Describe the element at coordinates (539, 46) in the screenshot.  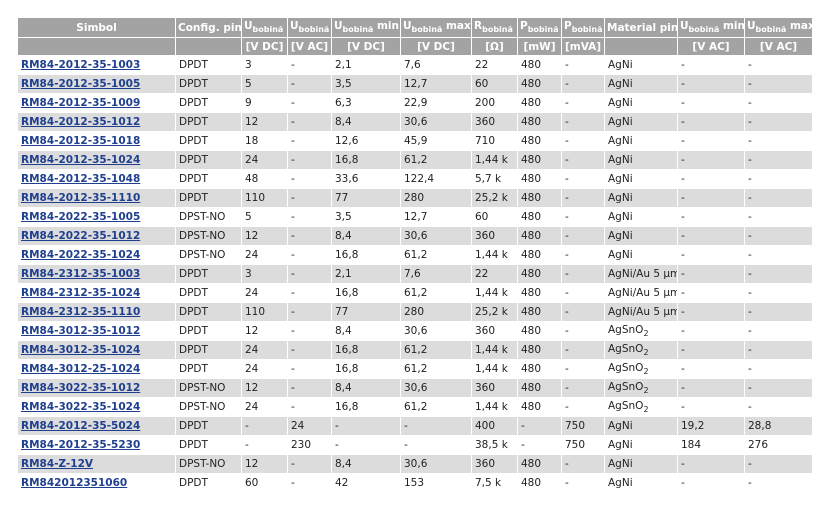
I see `unit-cell: [mW]` at that location.